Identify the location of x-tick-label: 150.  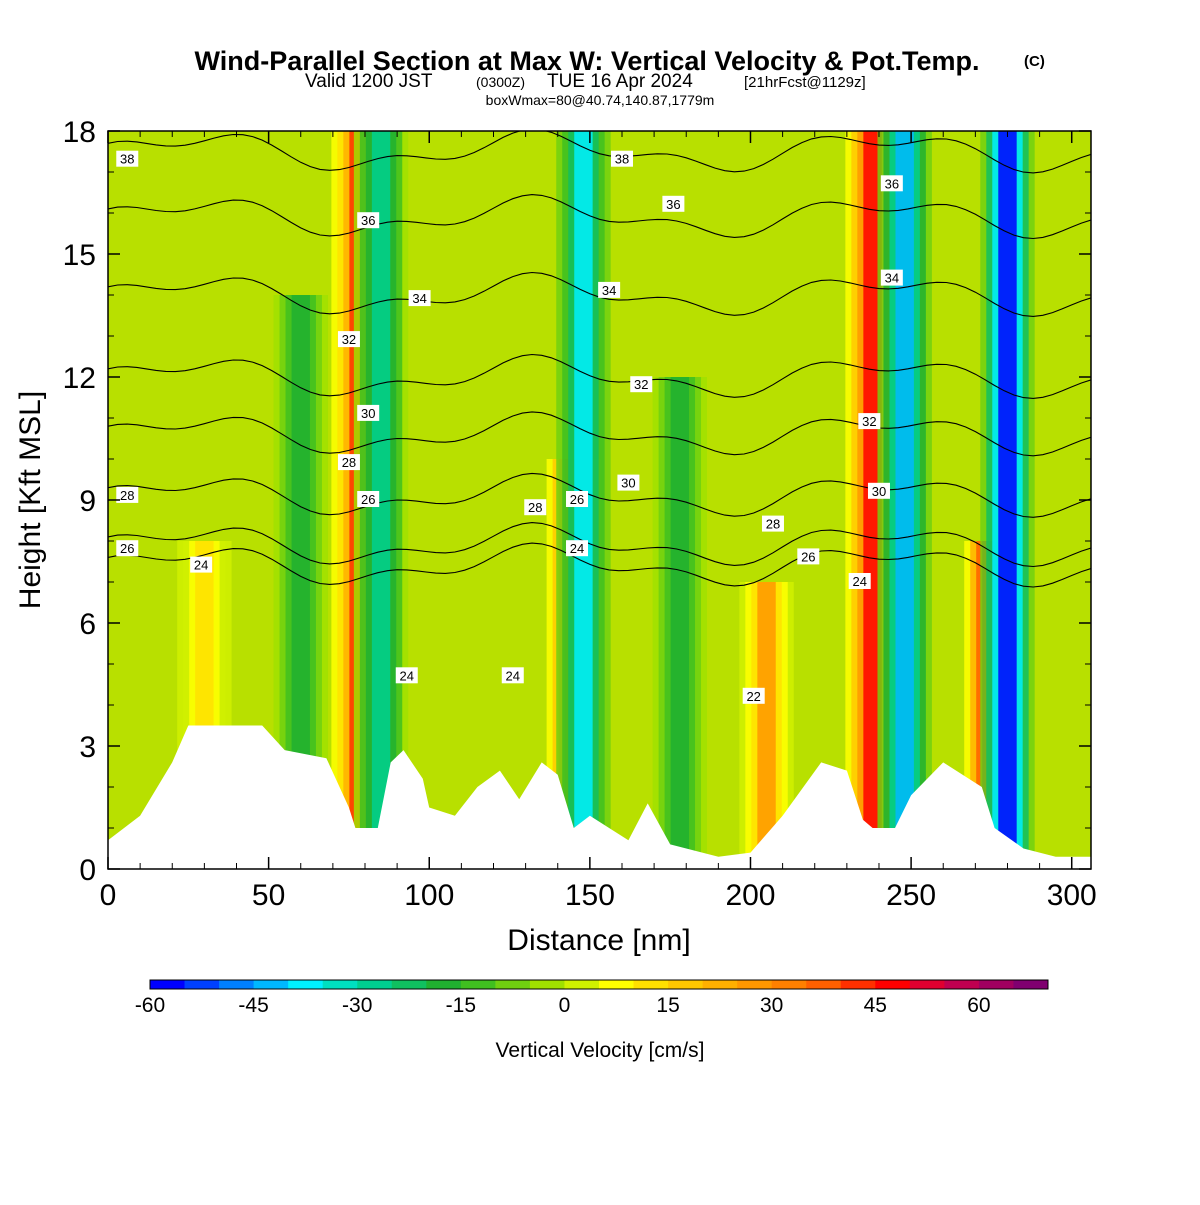
(590, 895).